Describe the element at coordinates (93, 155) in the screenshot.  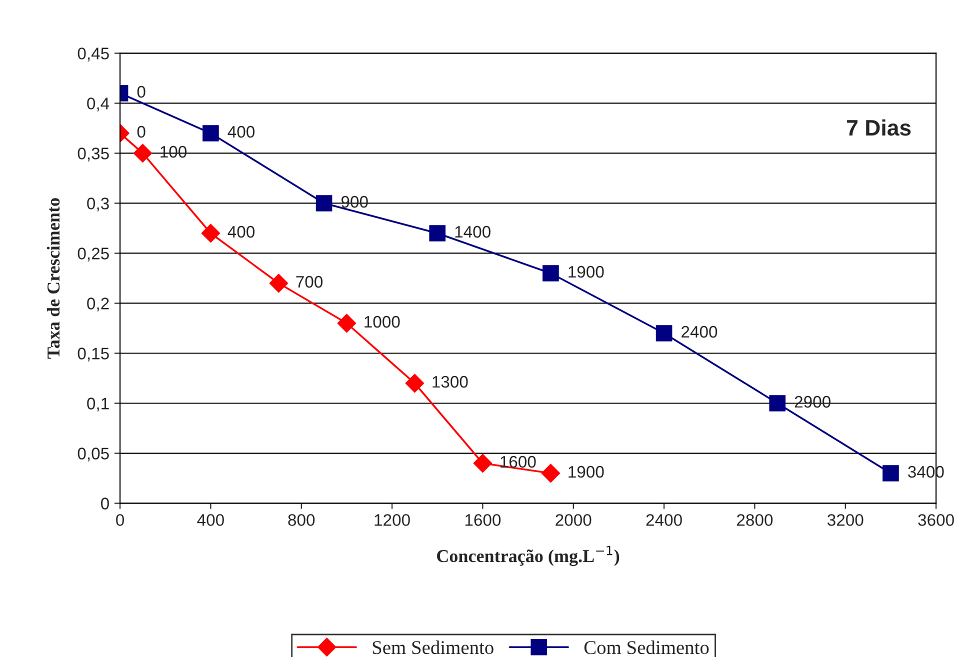
I see `y-tick-label: 0,35` at that location.